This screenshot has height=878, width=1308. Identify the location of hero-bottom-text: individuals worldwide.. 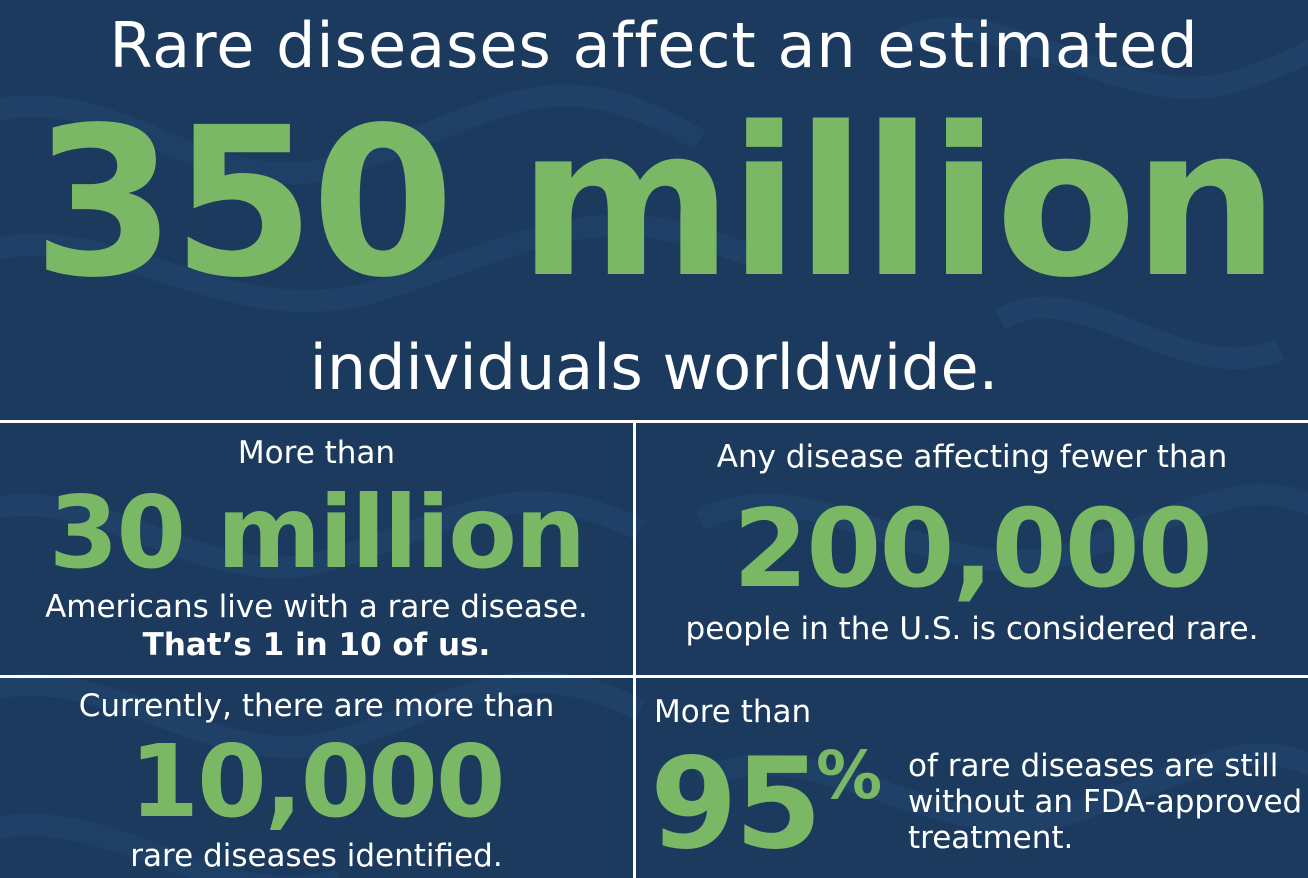
(654, 367).